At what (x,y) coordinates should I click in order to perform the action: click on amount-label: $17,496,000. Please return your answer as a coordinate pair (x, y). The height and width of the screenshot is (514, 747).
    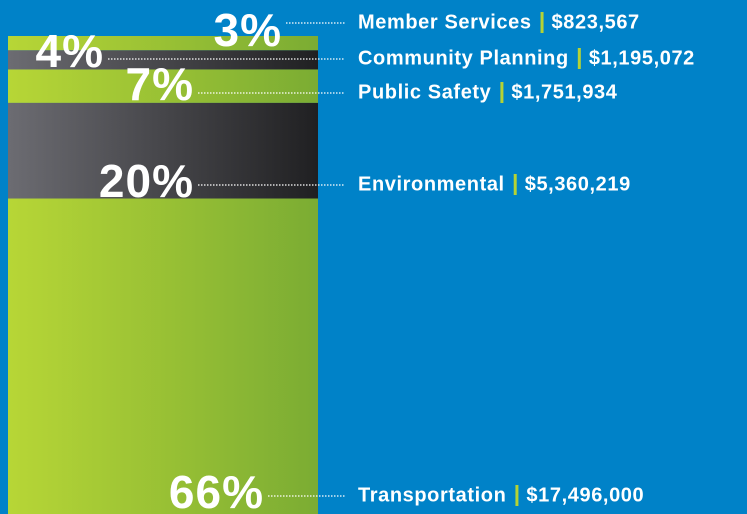
    Looking at the image, I should click on (585, 495).